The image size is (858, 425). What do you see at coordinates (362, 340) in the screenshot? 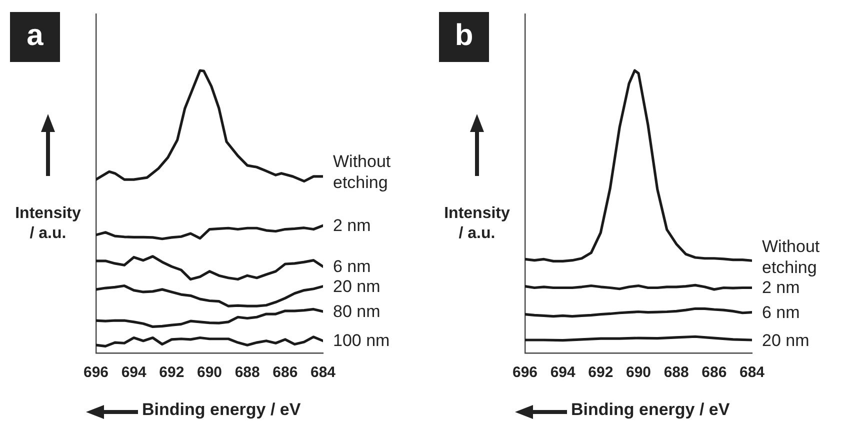
I see `series-label: 100 nm` at bounding box center [362, 340].